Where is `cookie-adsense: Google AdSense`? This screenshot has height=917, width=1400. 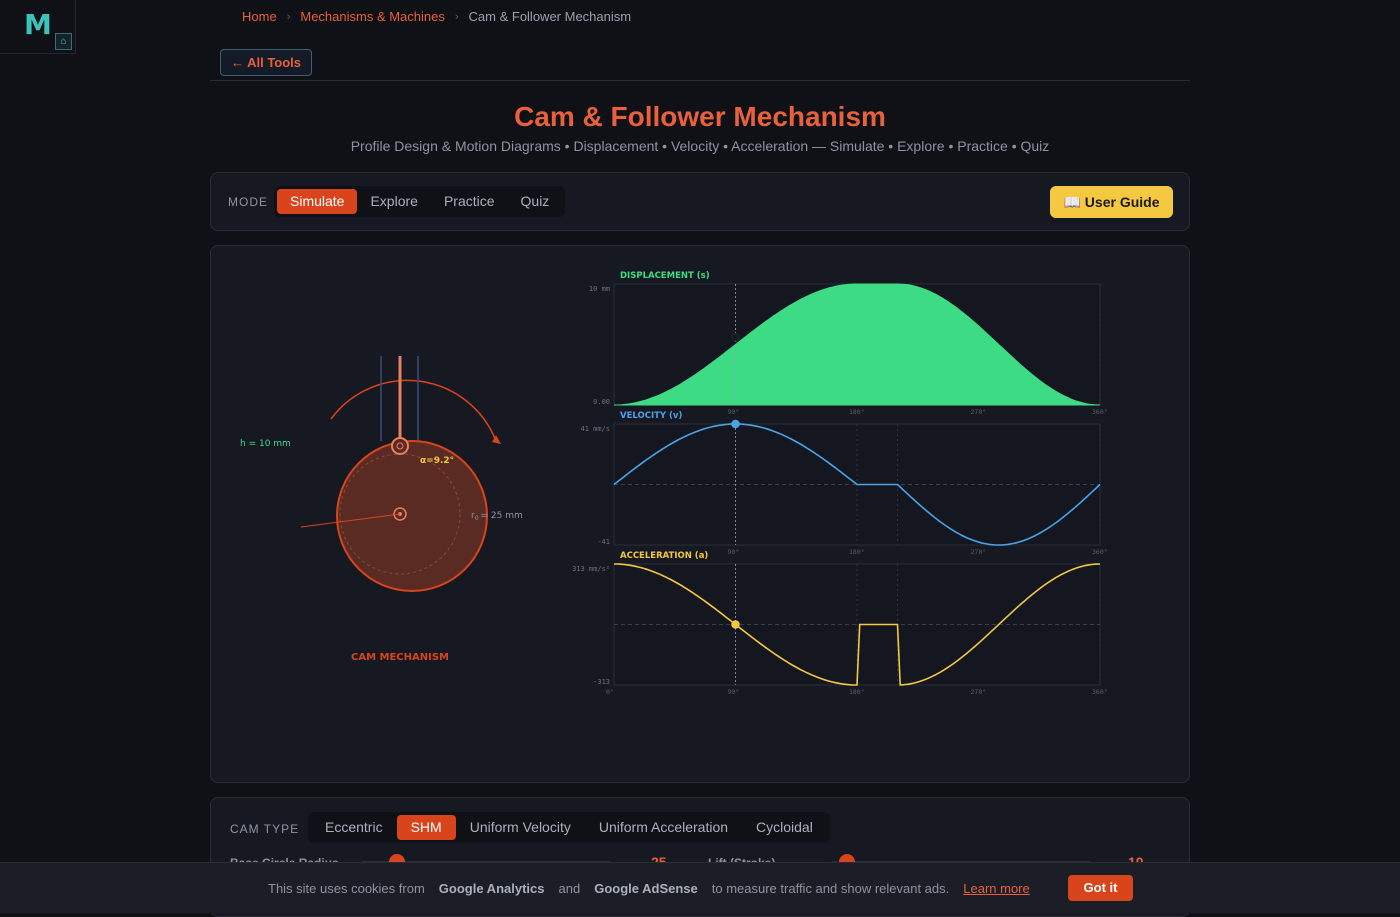
cookie-adsense: Google AdSense is located at coordinates (646, 888).